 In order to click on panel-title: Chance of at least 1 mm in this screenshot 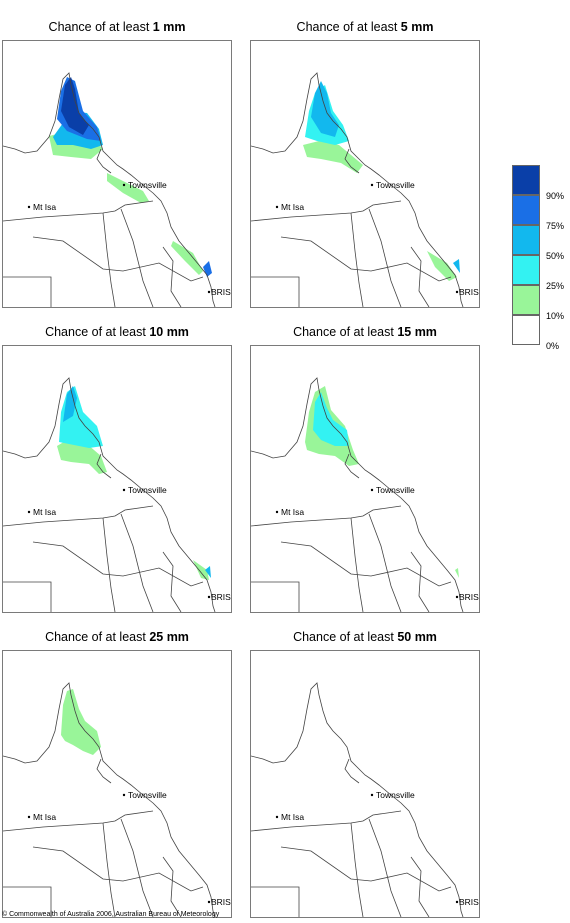, I will do `click(117, 27)`.